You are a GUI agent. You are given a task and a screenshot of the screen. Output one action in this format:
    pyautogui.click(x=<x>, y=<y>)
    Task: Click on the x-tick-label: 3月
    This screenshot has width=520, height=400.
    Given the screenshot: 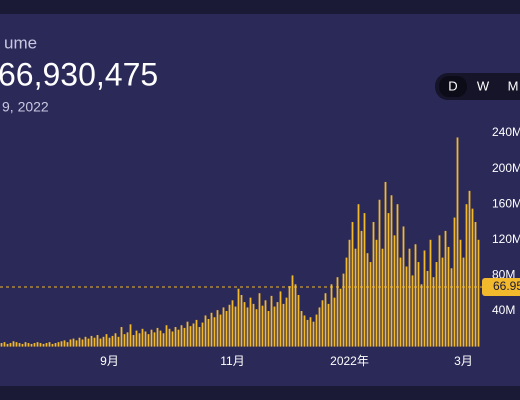 What is the action you would take?
    pyautogui.click(x=463, y=361)
    